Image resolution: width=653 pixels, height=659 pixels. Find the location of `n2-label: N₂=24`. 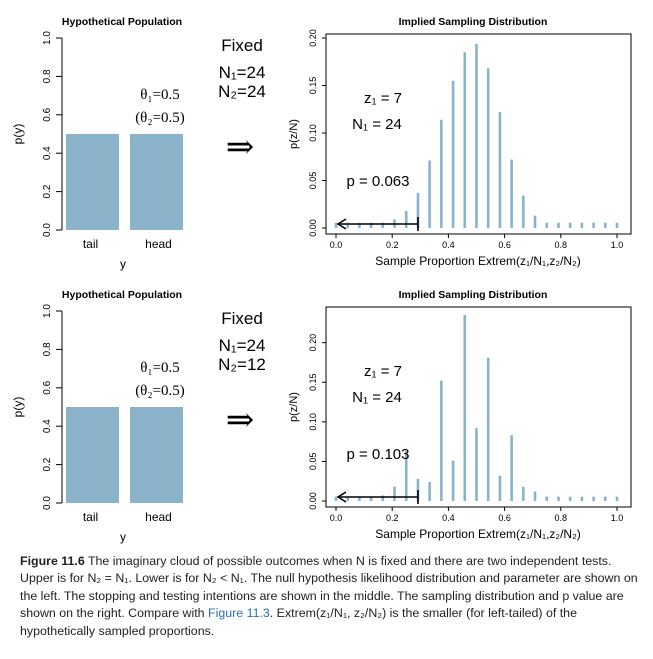

n2-label: N₂=24 is located at coordinates (242, 91).